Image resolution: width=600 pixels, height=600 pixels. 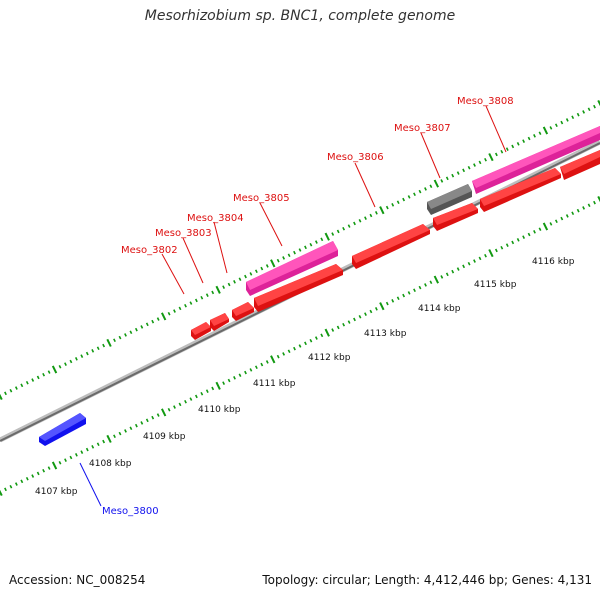 I want to click on gene-label-meso-3808: Meso_3808, so click(x=485, y=101).